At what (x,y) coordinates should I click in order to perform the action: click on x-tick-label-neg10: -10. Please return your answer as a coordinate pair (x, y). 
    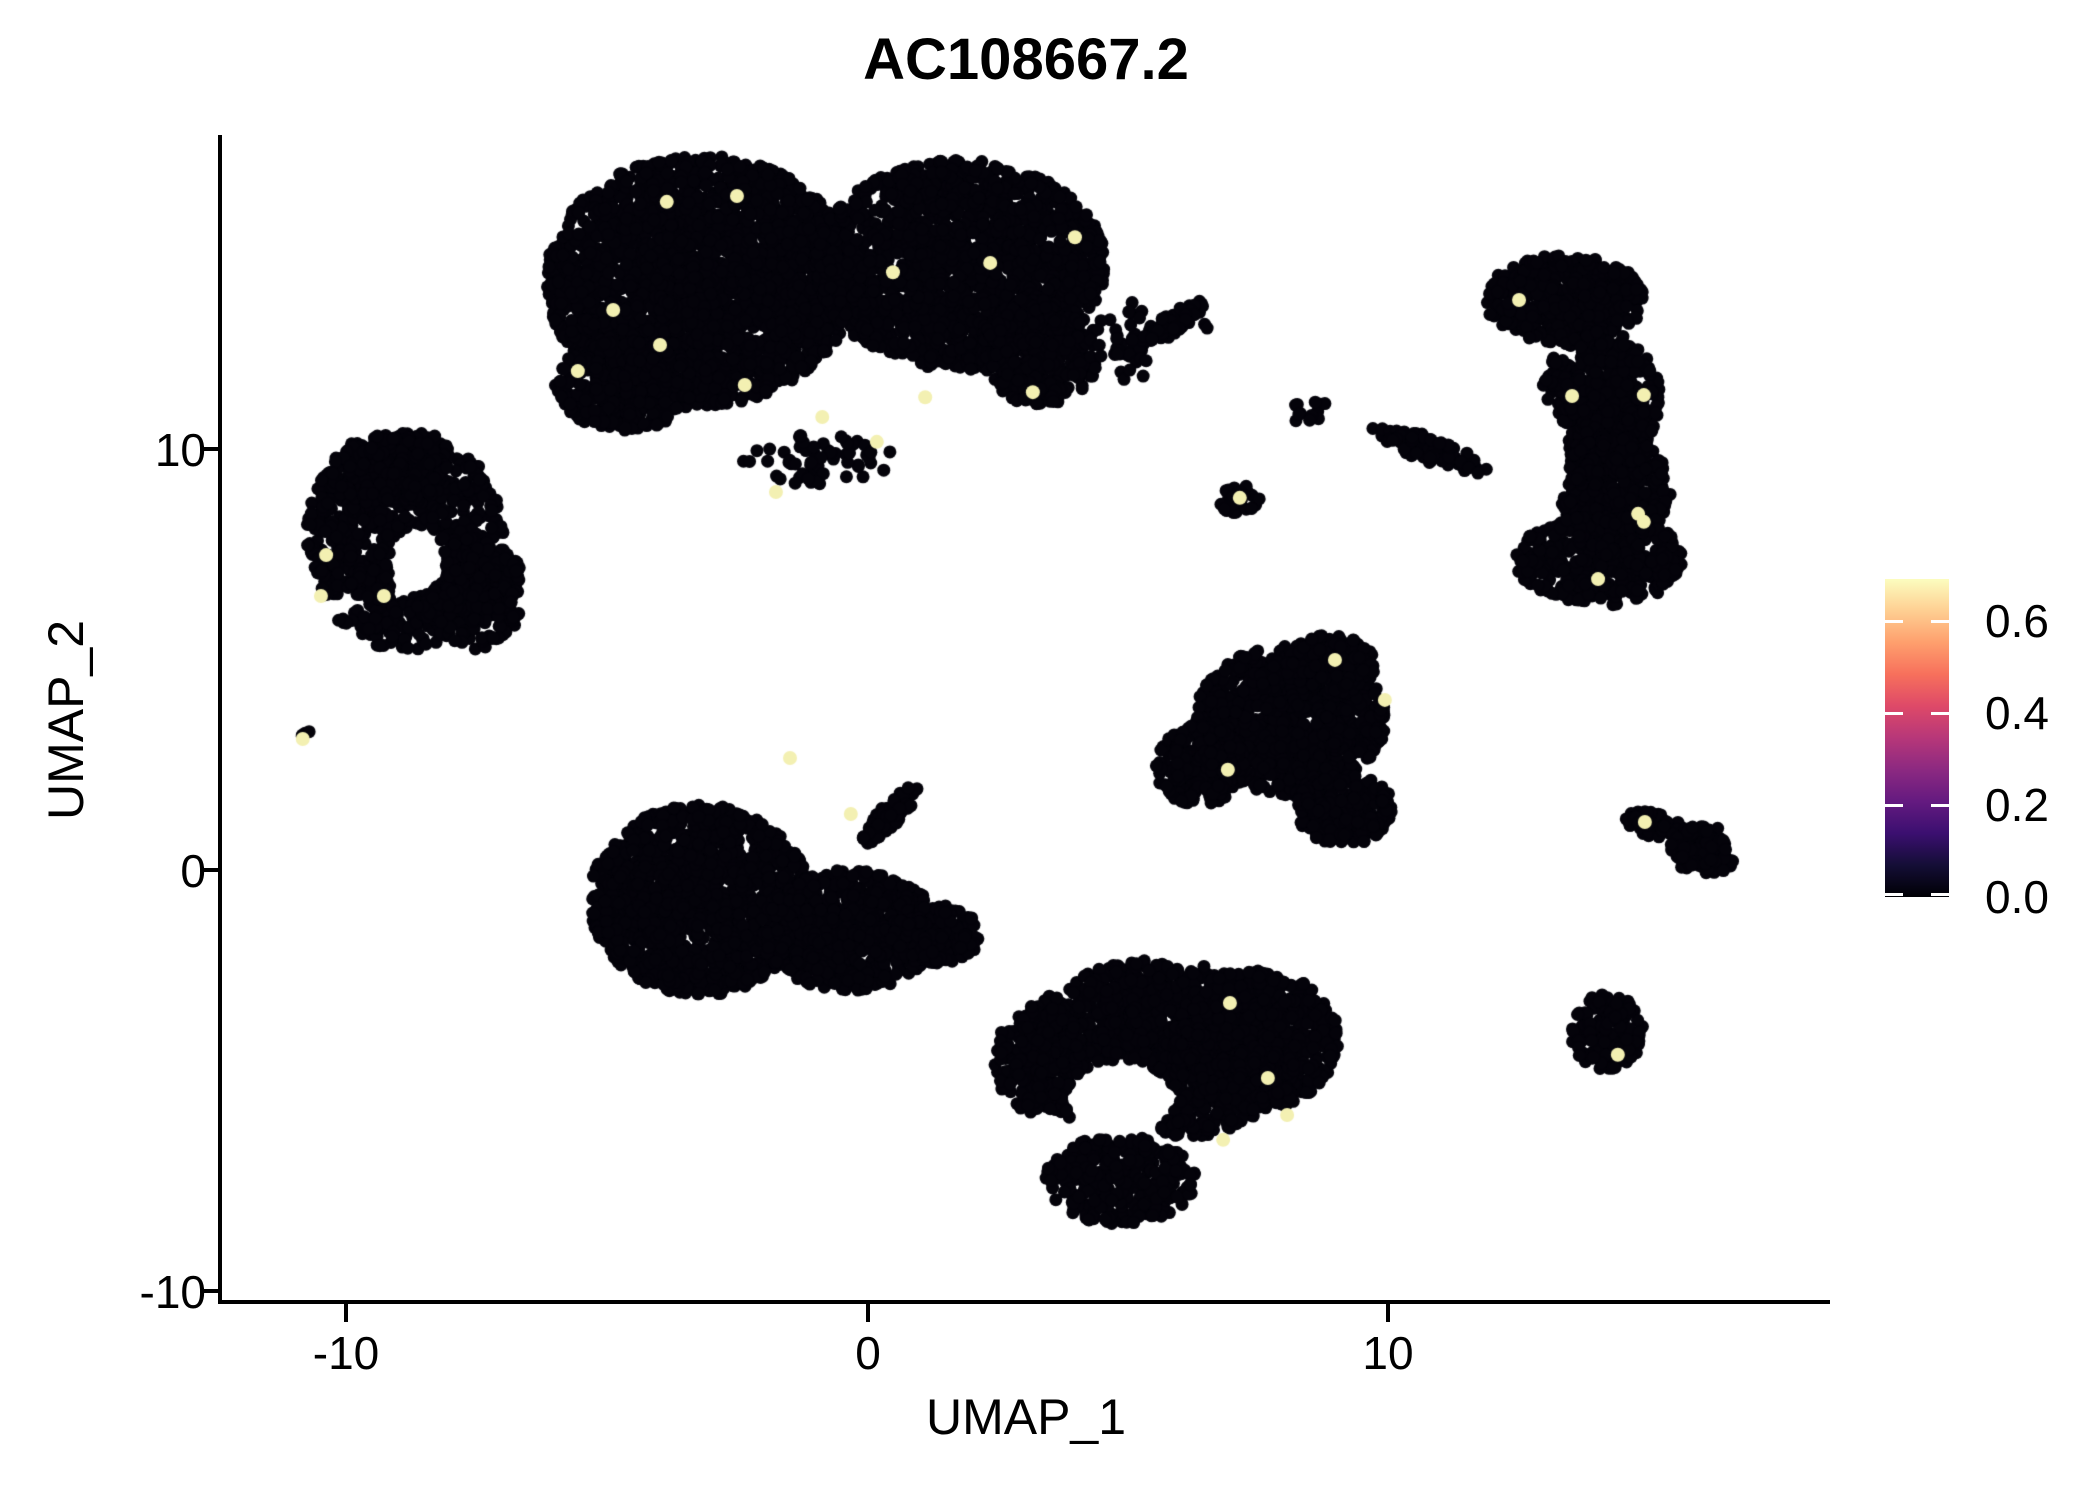
    Looking at the image, I should click on (346, 1353).